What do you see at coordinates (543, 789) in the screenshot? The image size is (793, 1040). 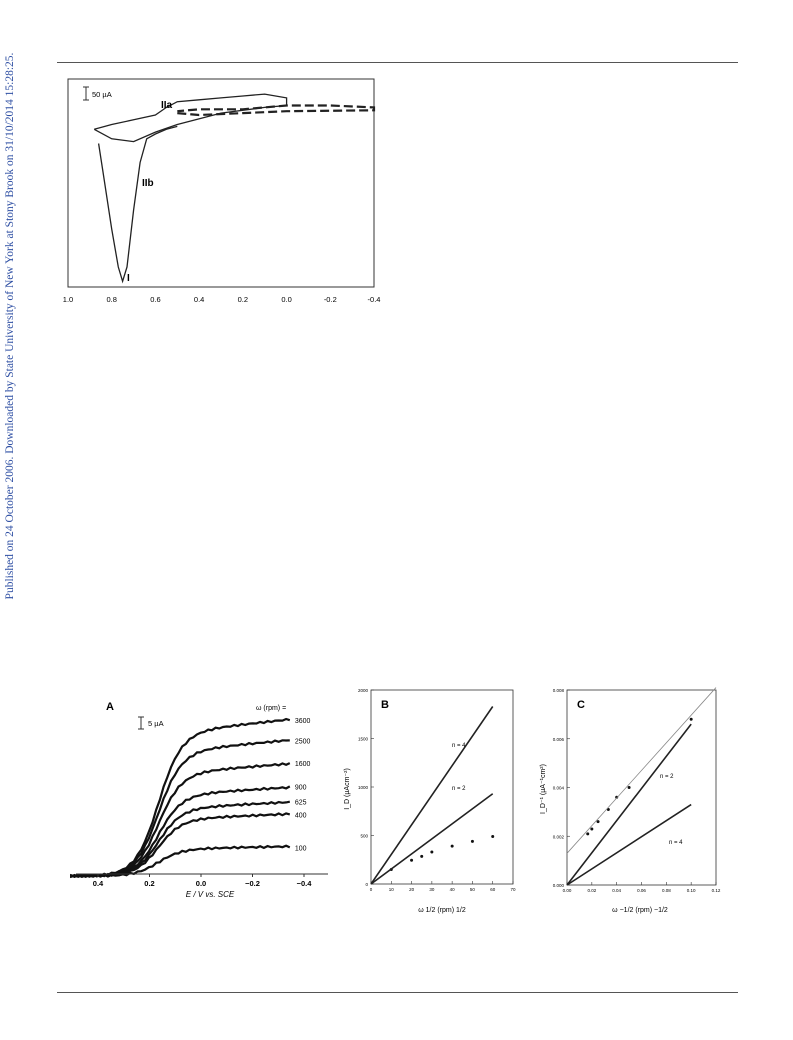 I see `kl-y-label: I_D⁻¹ (µA⁻¹cm²)` at bounding box center [543, 789].